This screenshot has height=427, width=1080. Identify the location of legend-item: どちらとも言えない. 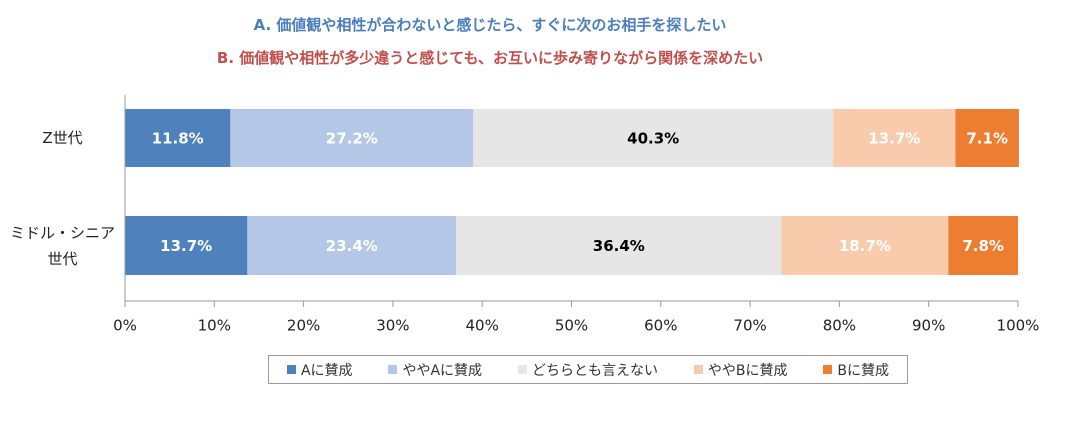
(587, 370).